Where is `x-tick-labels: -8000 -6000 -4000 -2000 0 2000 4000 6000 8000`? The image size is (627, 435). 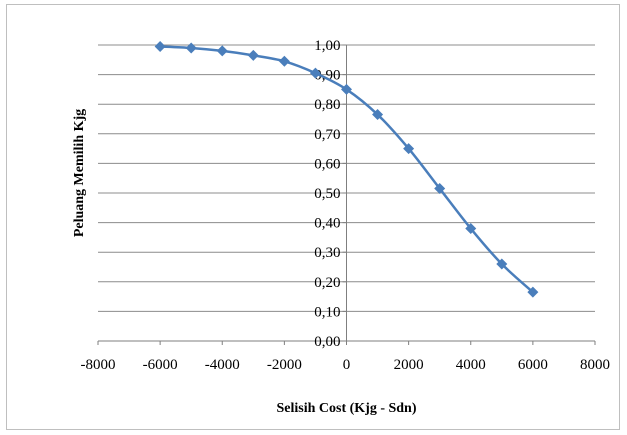
x-tick-labels: -8000 -6000 -4000 -2000 0 2000 4000 6000 8000 is located at coordinates (346, 365).